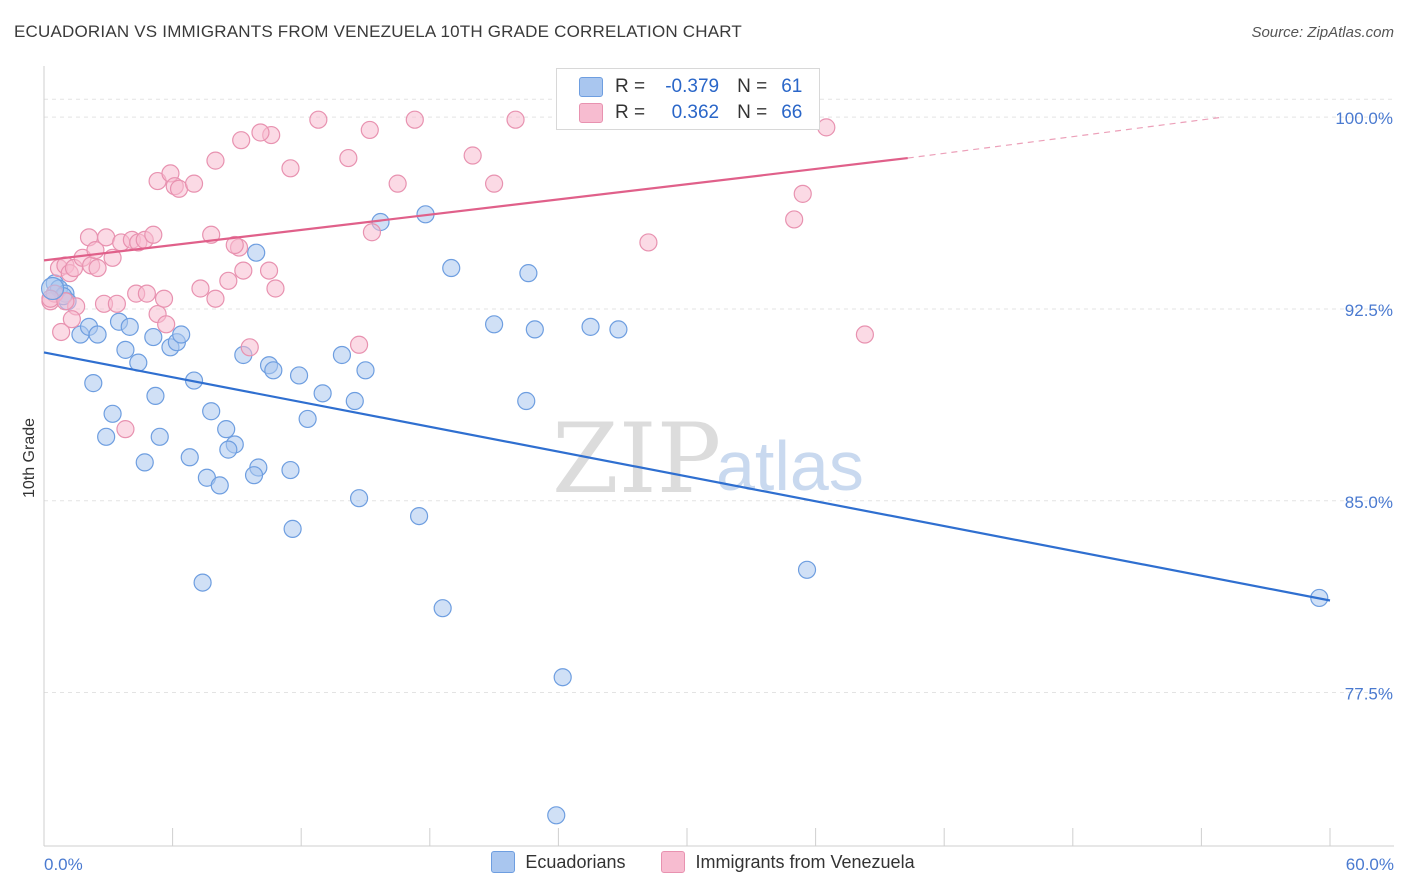 Image resolution: width=1406 pixels, height=892 pixels. What do you see at coordinates (503, 862) in the screenshot?
I see `series-swatch-blue` at bounding box center [503, 862].